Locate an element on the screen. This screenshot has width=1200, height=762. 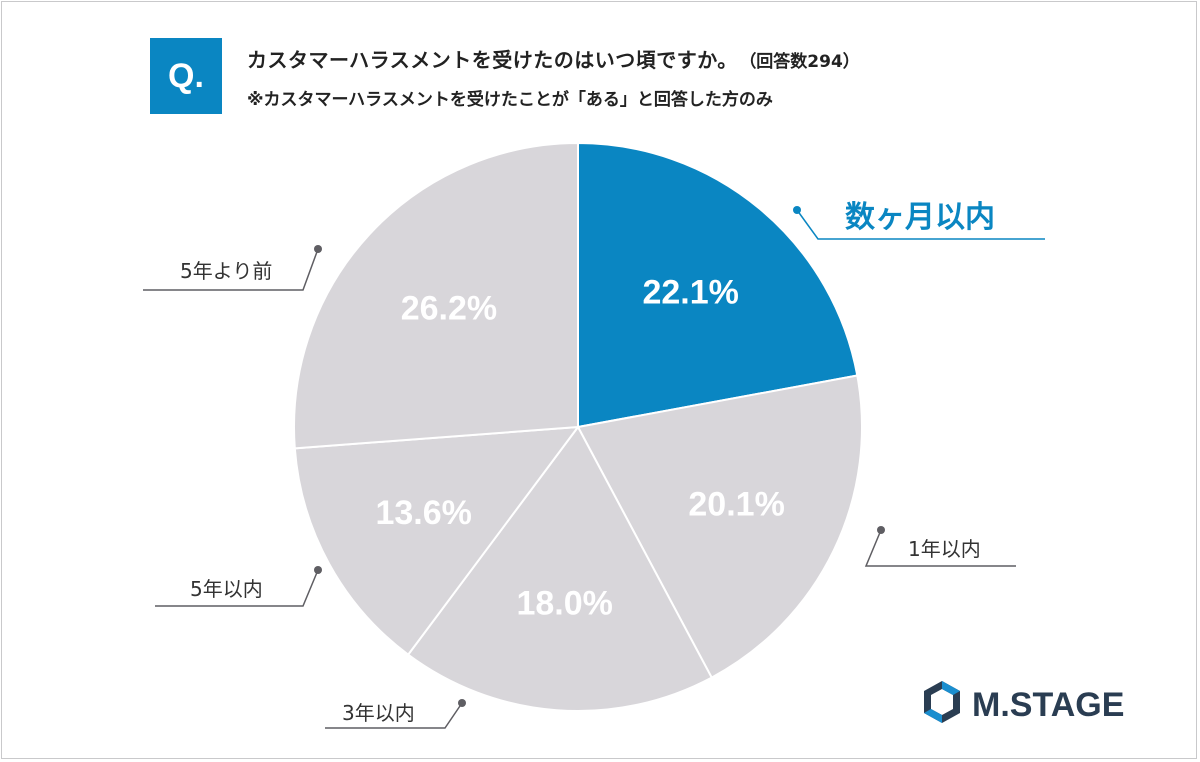
slice-value-label-within-5-years: 13.6% is located at coordinates (423, 513).